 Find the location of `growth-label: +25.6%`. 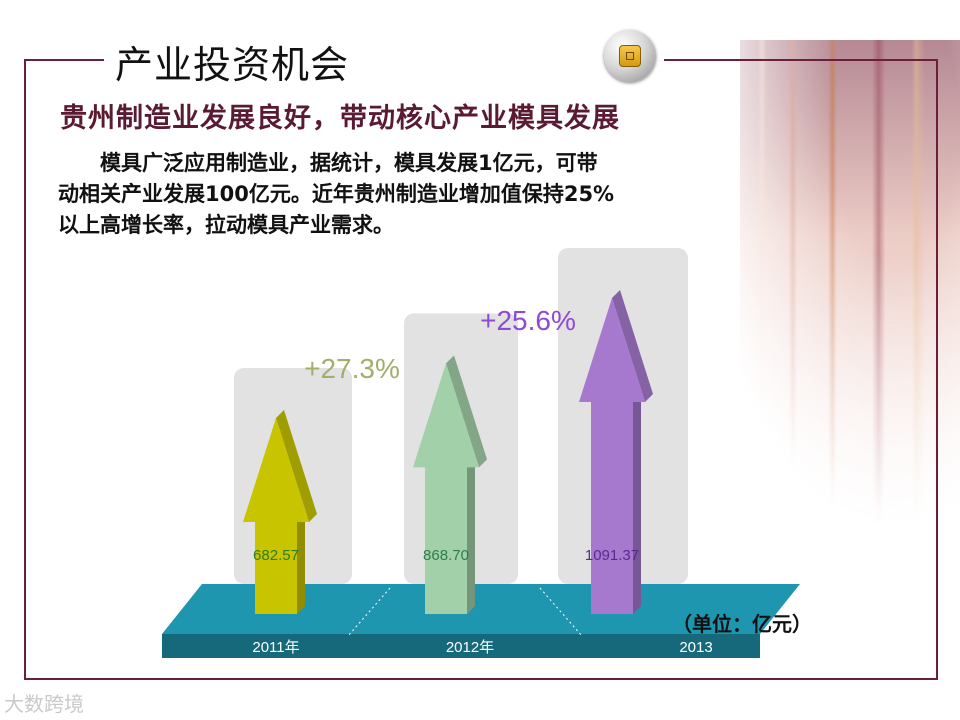

growth-label: +25.6% is located at coordinates (528, 320).